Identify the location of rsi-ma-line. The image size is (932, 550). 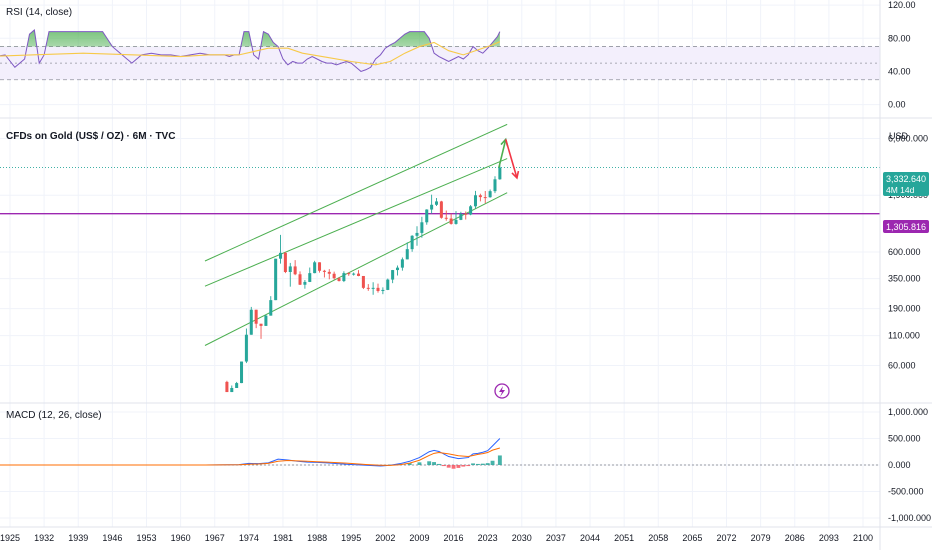
(250, 53).